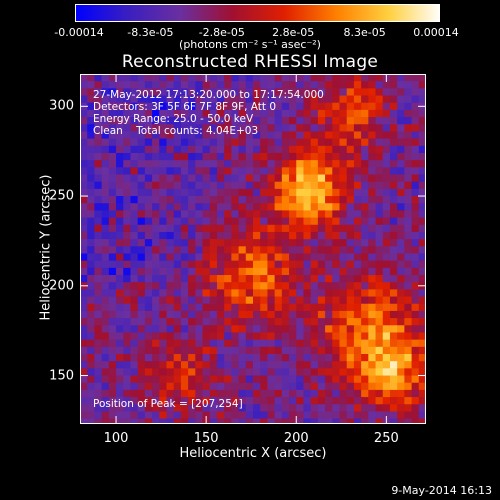  What do you see at coordinates (150, 32) in the screenshot?
I see `colorbar-tick-label: -8.3e-05` at bounding box center [150, 32].